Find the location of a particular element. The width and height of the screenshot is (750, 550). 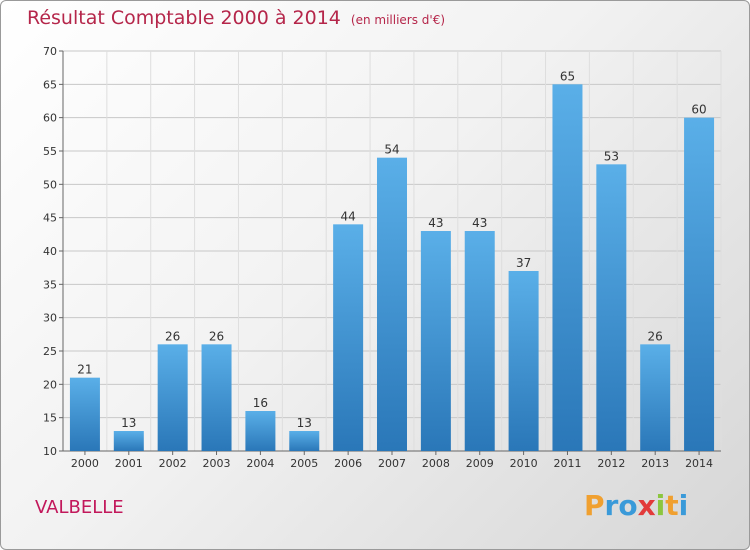

proxiti-logo: Proxiti is located at coordinates (636, 505).